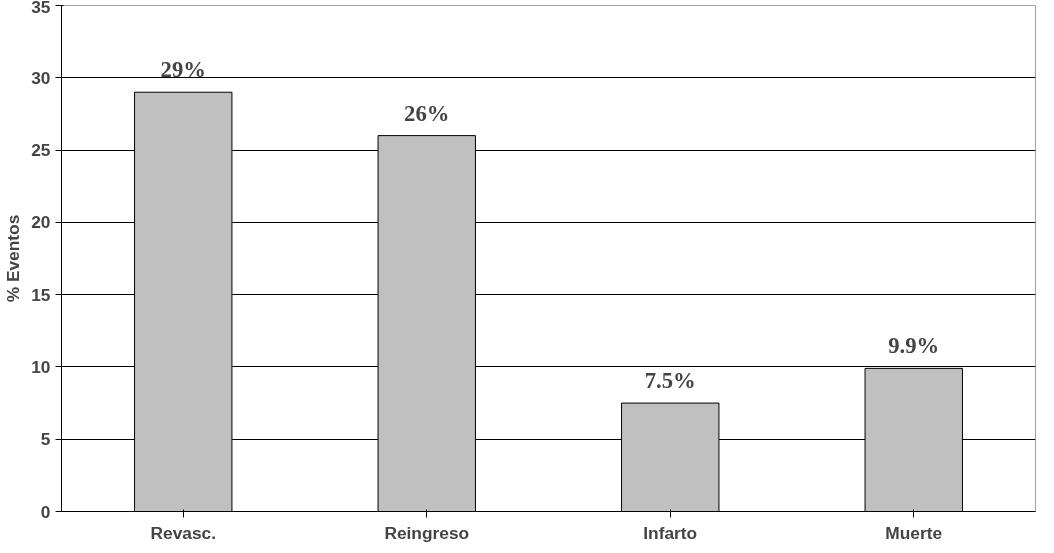 The height and width of the screenshot is (553, 1054). Describe the element at coordinates (183, 532) in the screenshot. I see `x-tick-label: Revasc.` at that location.